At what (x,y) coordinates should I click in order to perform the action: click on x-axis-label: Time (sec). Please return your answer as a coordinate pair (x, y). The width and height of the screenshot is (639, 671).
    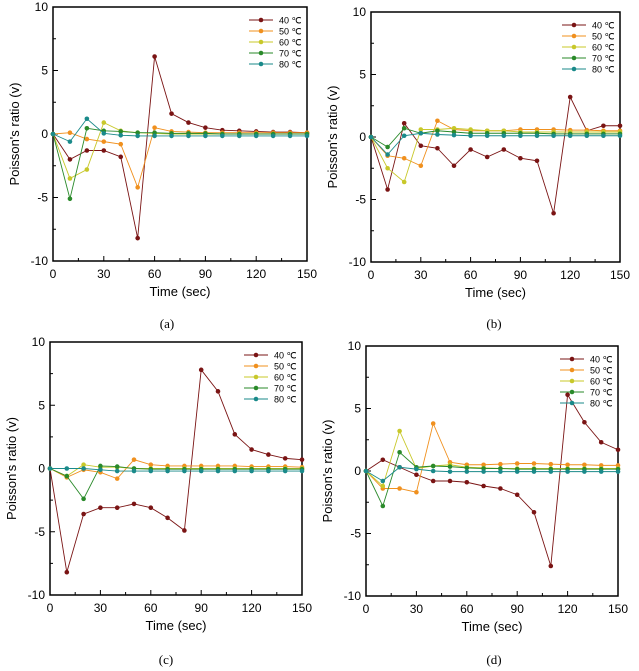
    Looking at the image, I should click on (492, 626).